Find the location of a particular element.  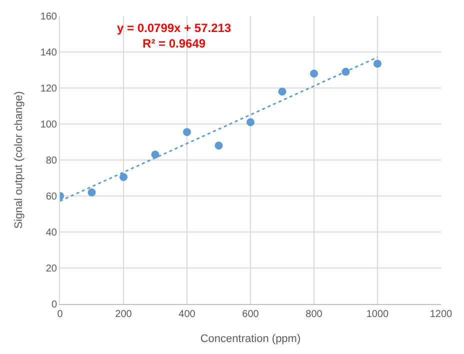

y-tick-label: 20 is located at coordinates (52, 269).